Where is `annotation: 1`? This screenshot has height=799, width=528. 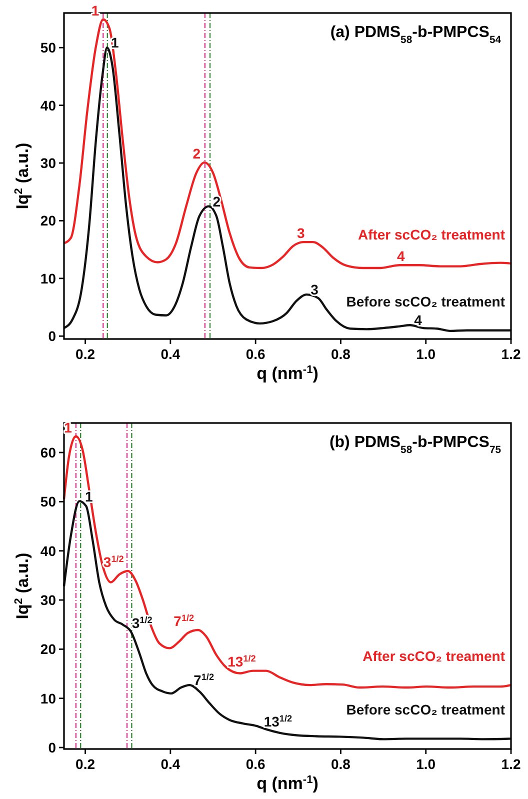
annotation: 1 is located at coordinates (68, 427).